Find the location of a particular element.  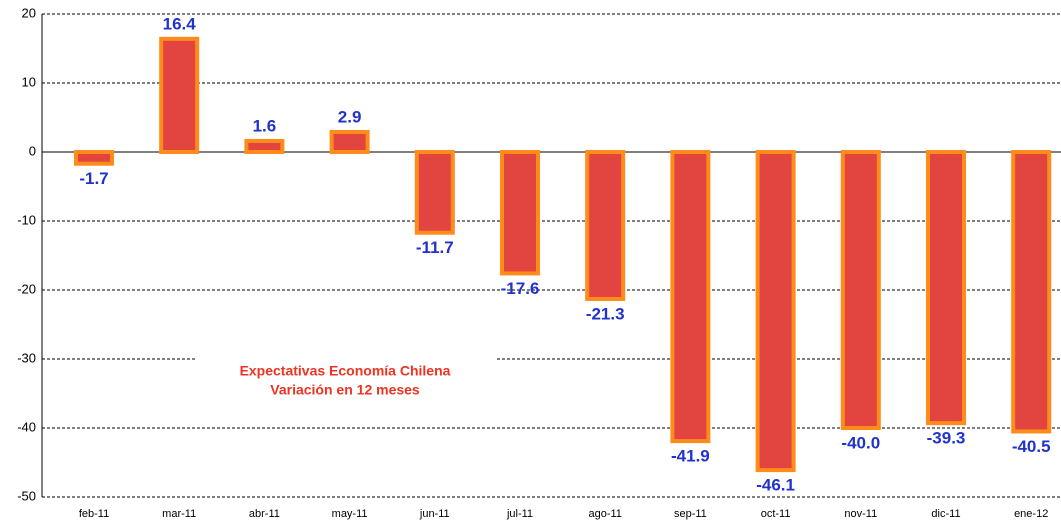

y-tick-label: -20 is located at coordinates (26, 288).